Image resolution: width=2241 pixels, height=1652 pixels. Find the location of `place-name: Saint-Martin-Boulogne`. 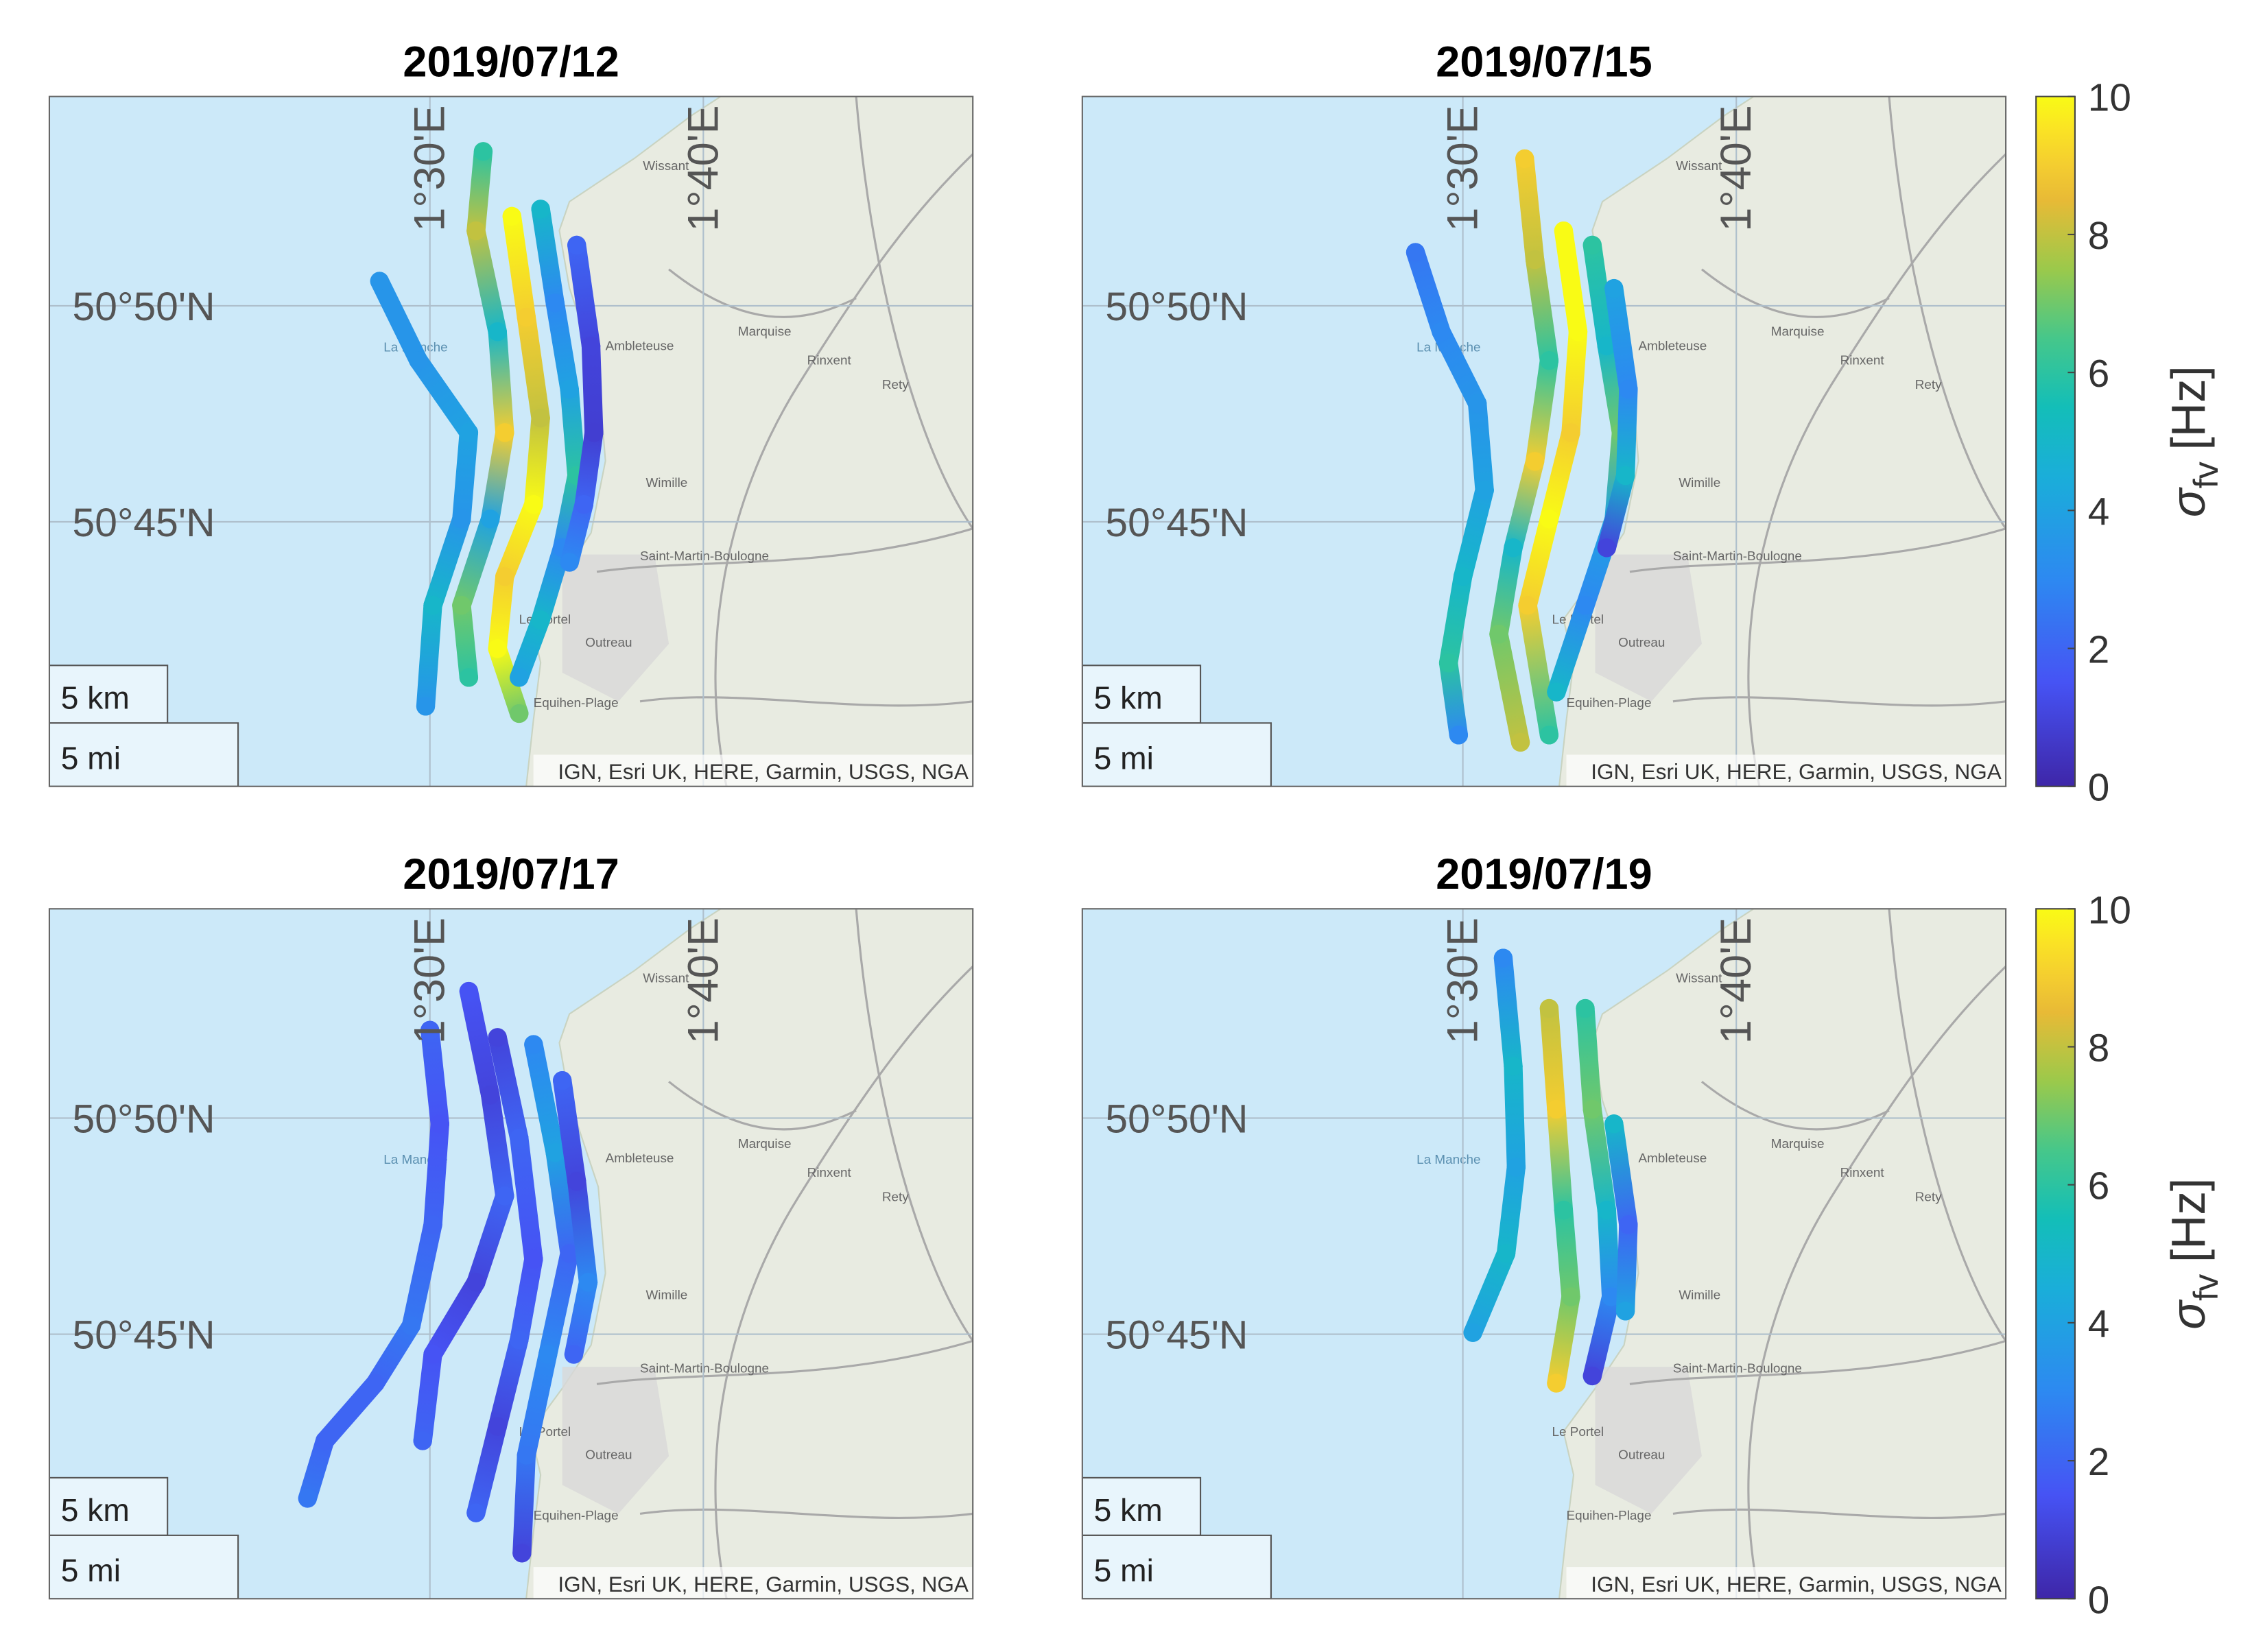

place-name: Saint-Martin-Boulogne is located at coordinates (1737, 1369).